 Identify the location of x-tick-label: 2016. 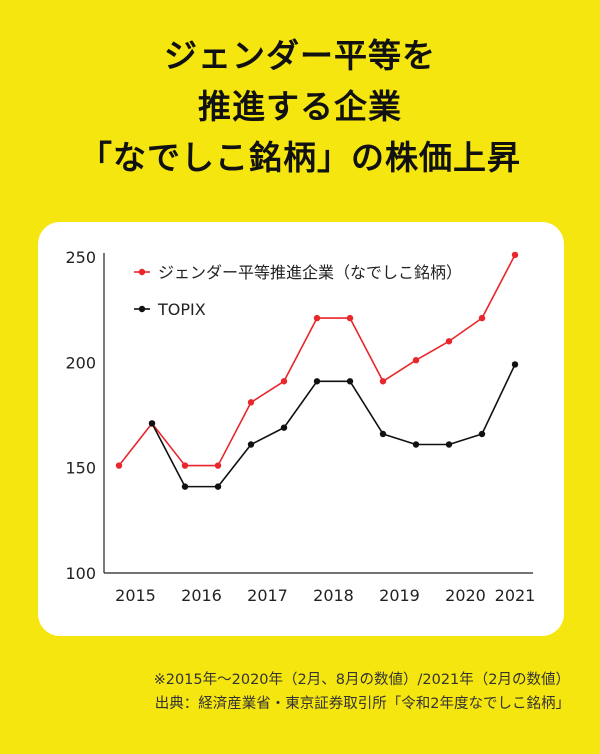
(201, 595).